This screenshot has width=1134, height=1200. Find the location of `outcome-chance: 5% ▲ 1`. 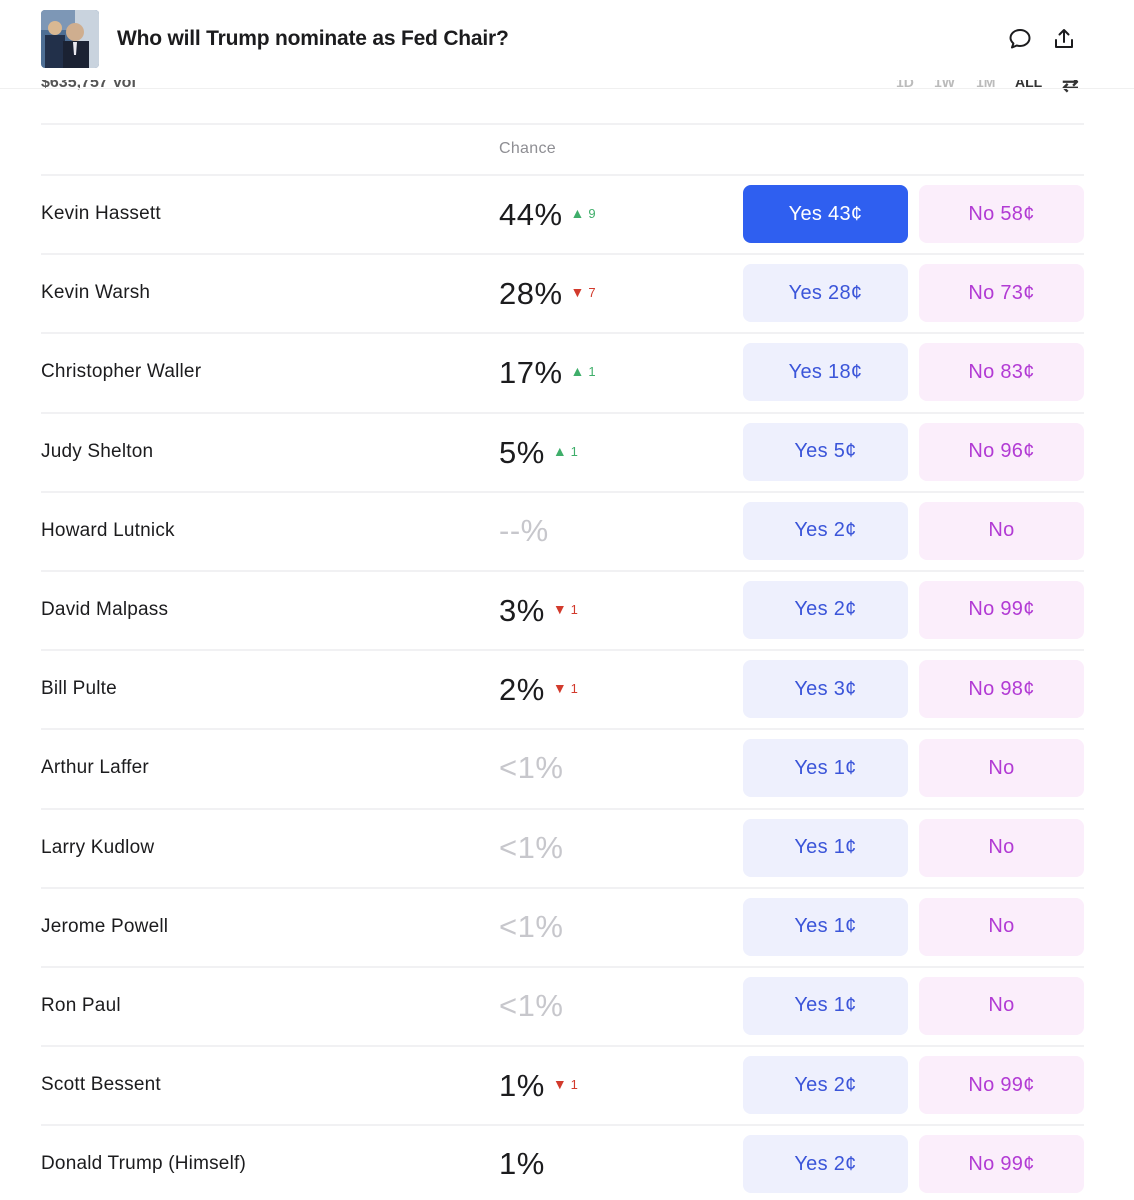

outcome-chance: 5% ▲ 1 is located at coordinates (538, 451).